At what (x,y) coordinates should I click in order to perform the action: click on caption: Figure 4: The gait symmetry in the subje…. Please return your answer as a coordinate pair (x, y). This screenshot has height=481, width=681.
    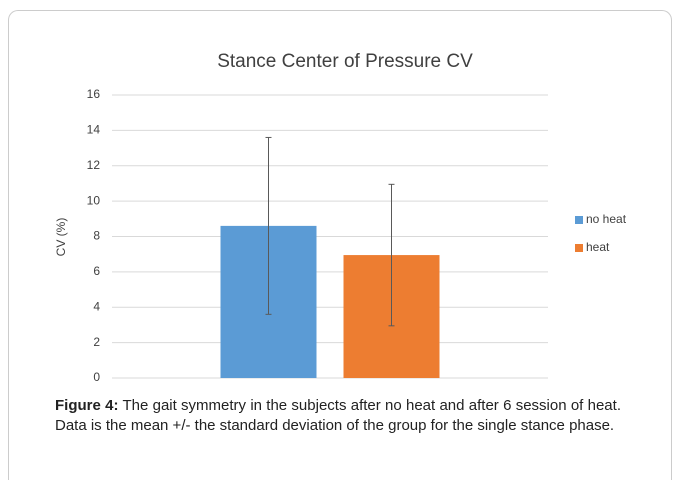
    Looking at the image, I should click on (338, 416).